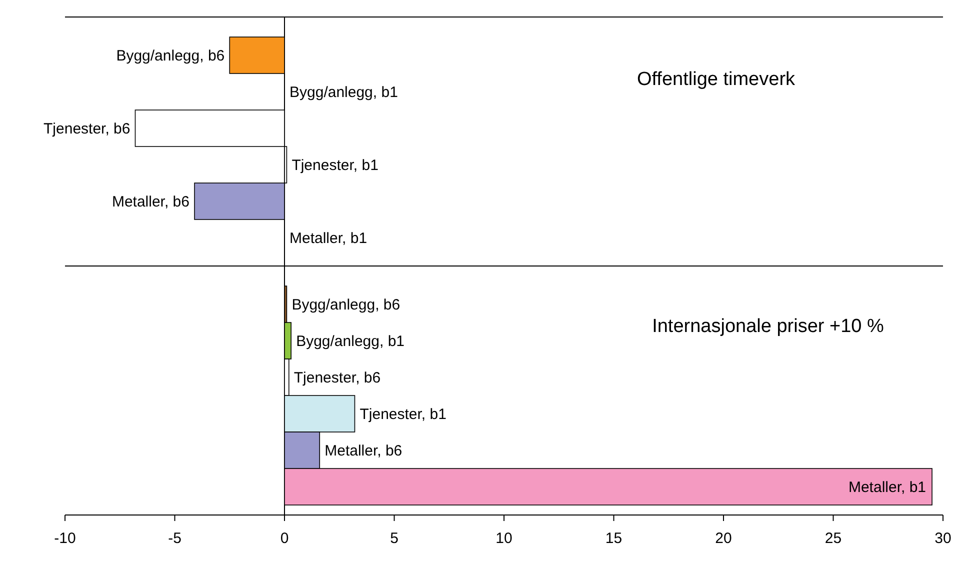 The height and width of the screenshot is (587, 969). I want to click on x-tick-label: 15, so click(613, 538).